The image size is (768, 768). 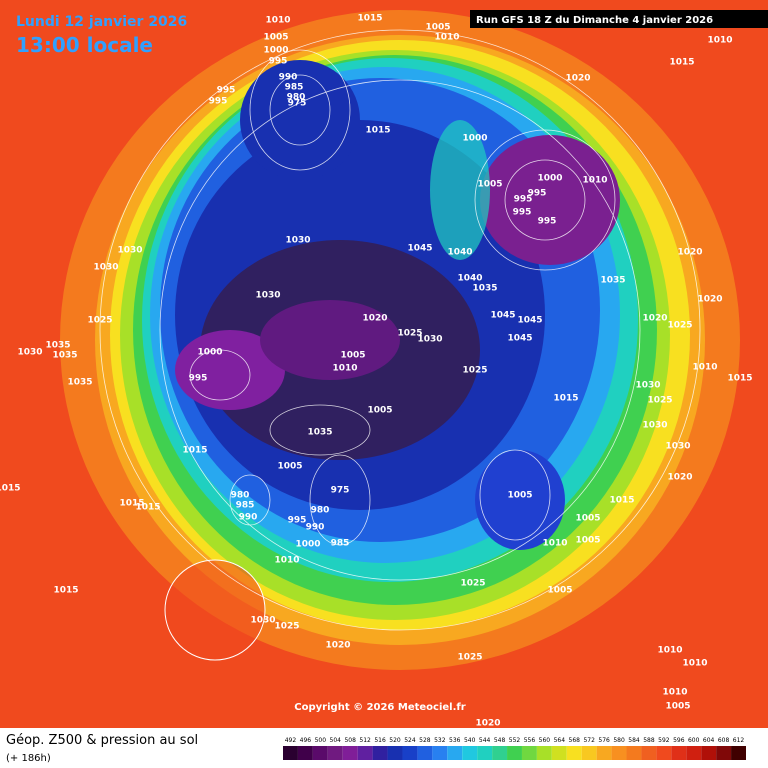 I want to click on scale-label: 604, so click(x=709, y=740).